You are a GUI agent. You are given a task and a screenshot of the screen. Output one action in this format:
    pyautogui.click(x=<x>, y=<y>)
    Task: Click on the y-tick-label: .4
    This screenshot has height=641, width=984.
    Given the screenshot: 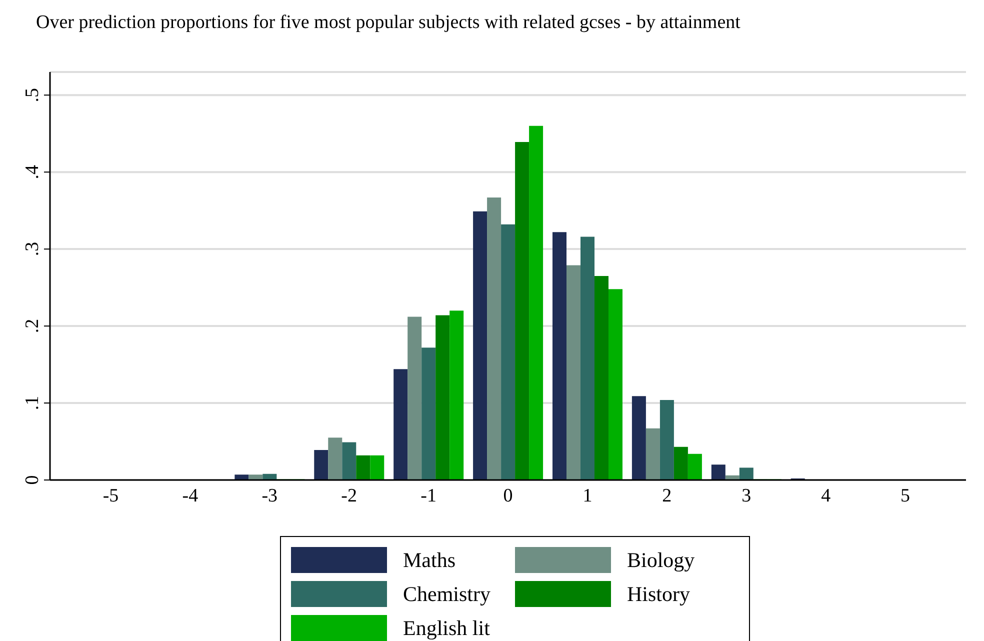 What is the action you would take?
    pyautogui.click(x=32, y=172)
    